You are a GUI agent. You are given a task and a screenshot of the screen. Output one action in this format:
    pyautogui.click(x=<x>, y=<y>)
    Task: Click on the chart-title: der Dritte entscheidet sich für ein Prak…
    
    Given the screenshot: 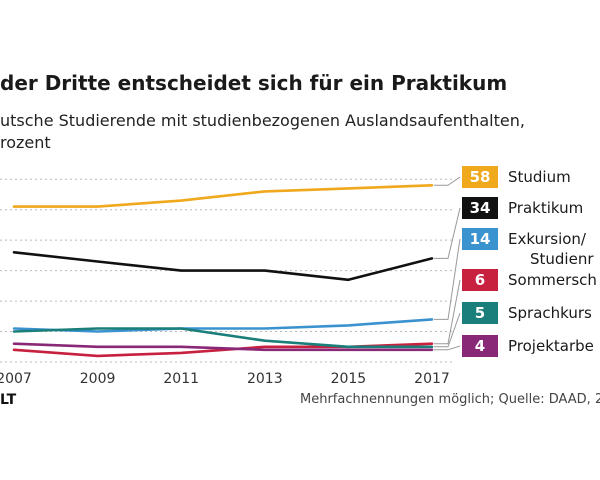 What is the action you would take?
    pyautogui.click(x=254, y=83)
    